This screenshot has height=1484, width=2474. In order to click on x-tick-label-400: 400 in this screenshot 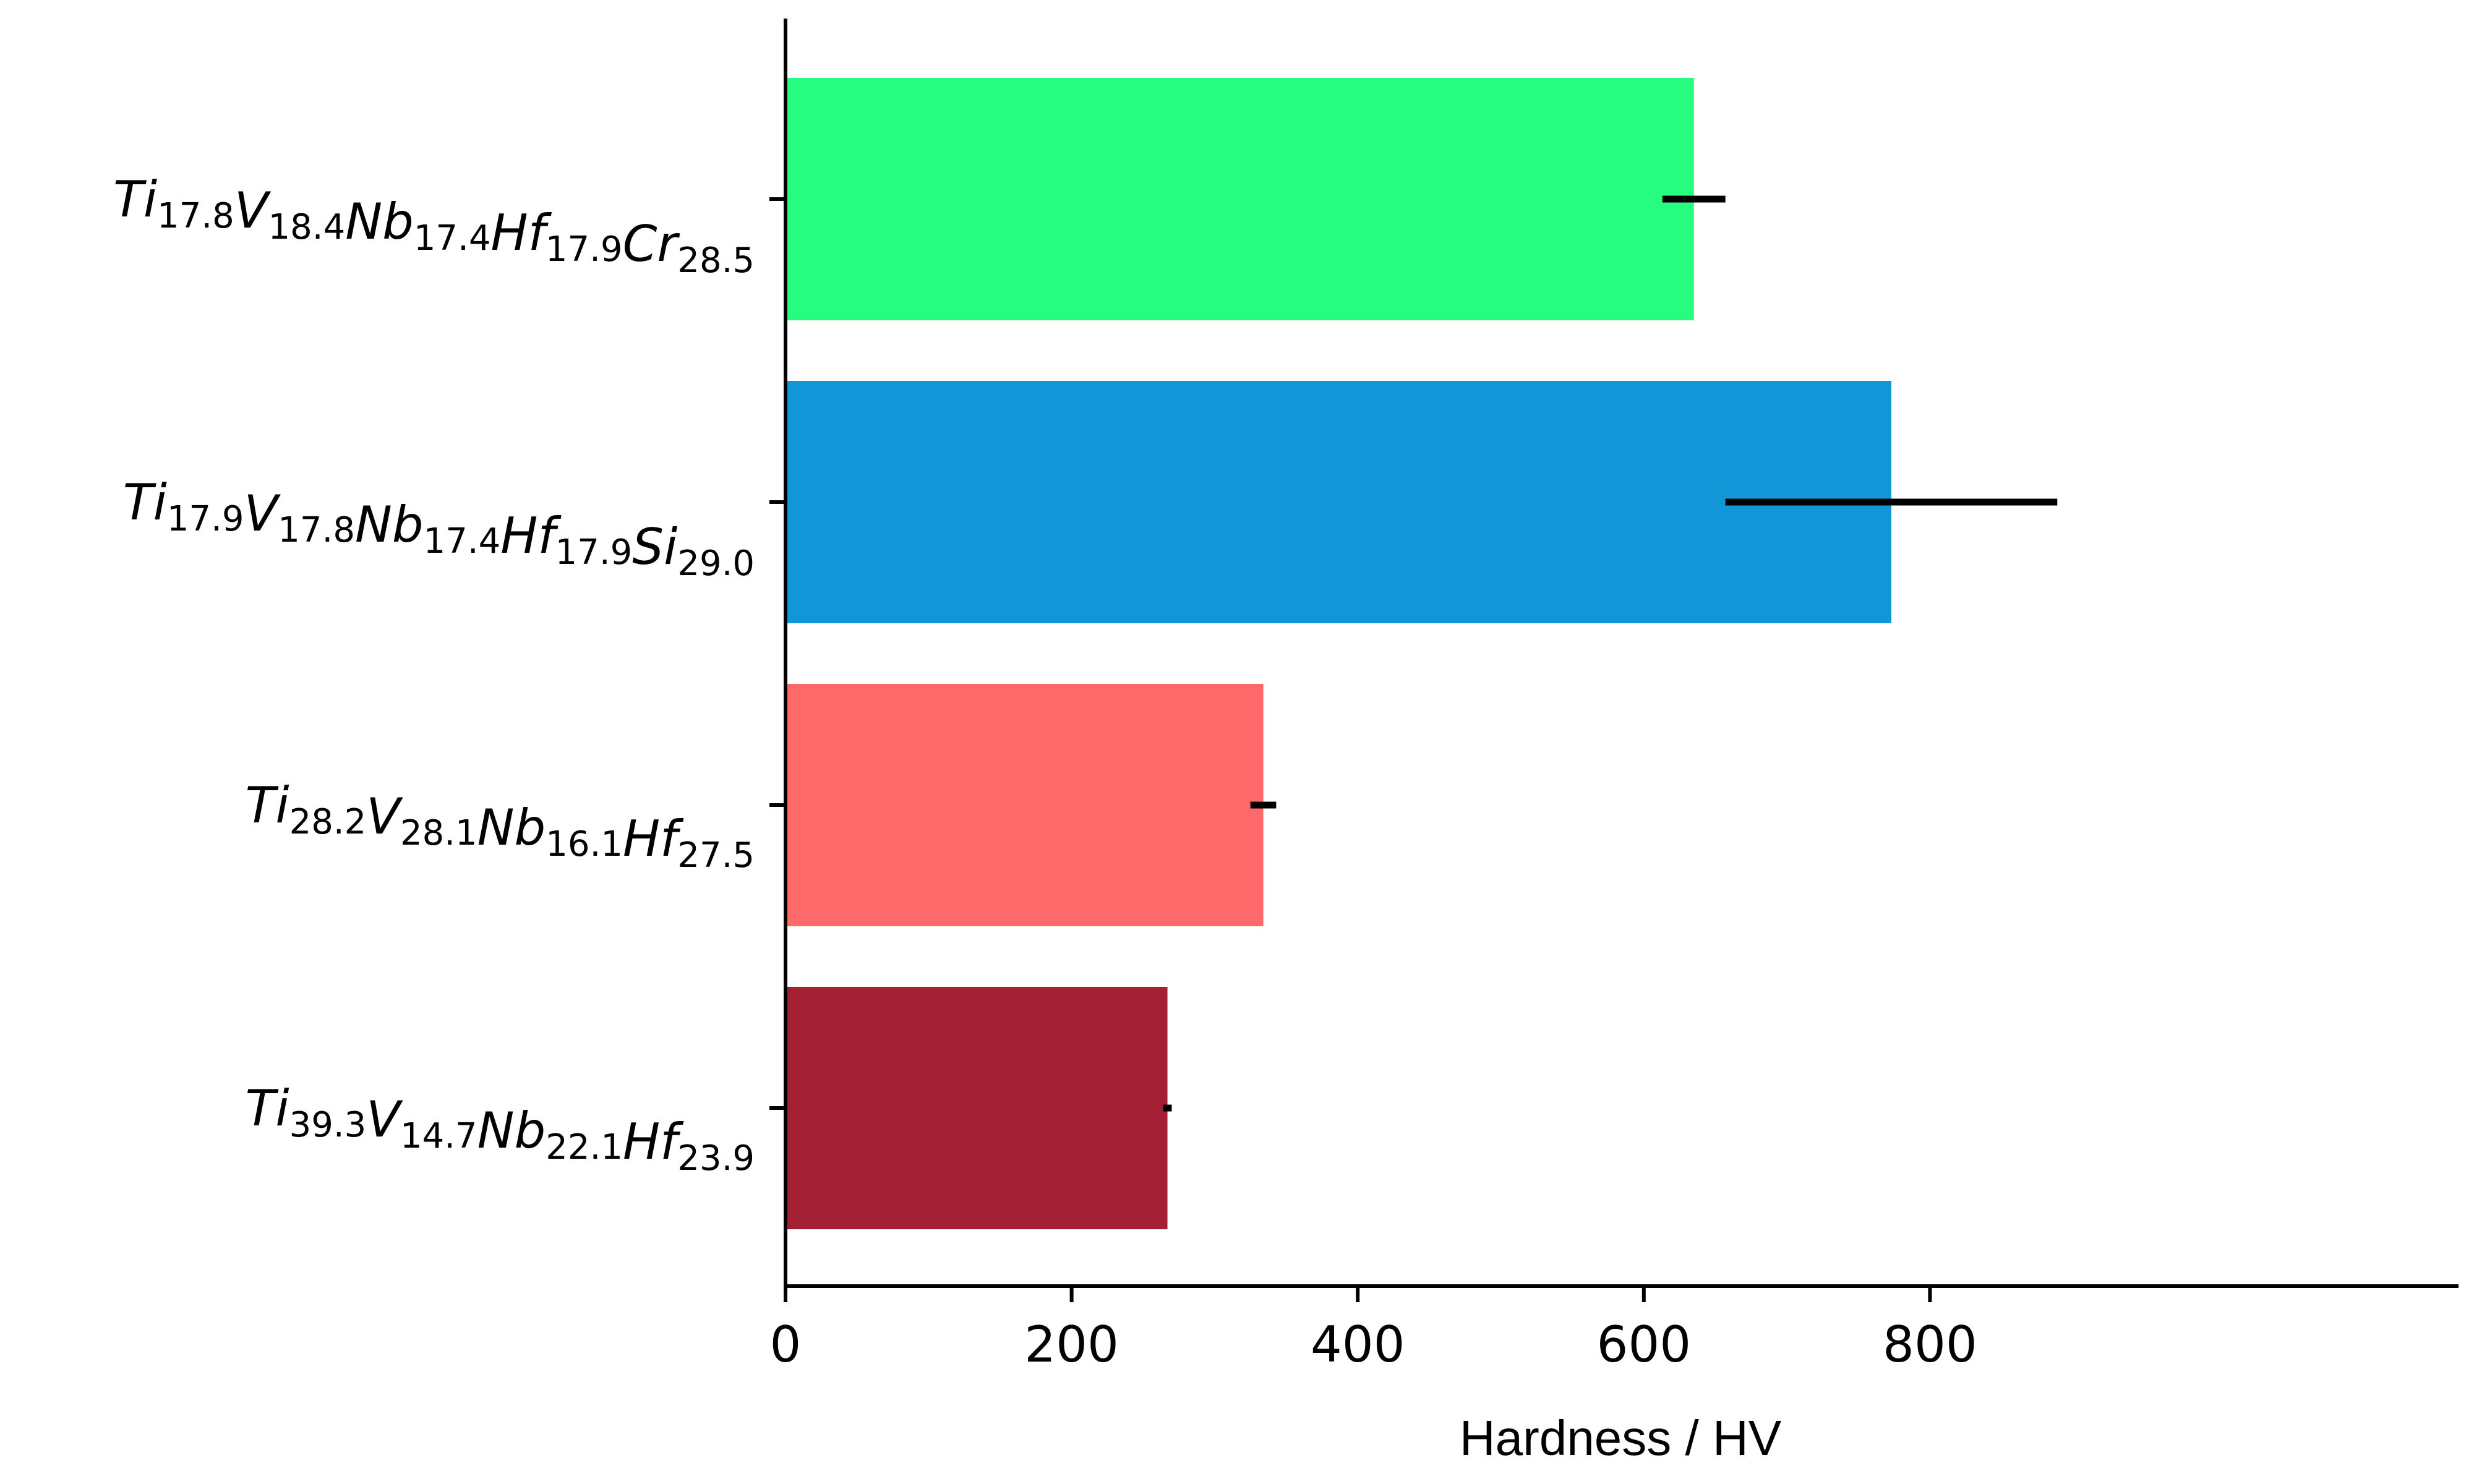, I will do `click(1358, 1344)`.